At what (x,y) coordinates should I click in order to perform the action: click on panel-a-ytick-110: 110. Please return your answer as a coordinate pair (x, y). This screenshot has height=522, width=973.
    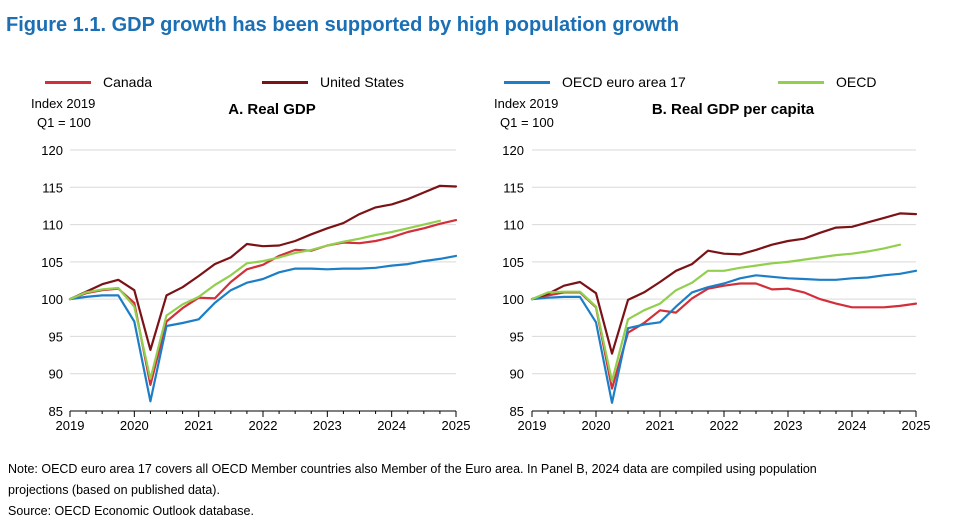
    Looking at the image, I should click on (52, 225).